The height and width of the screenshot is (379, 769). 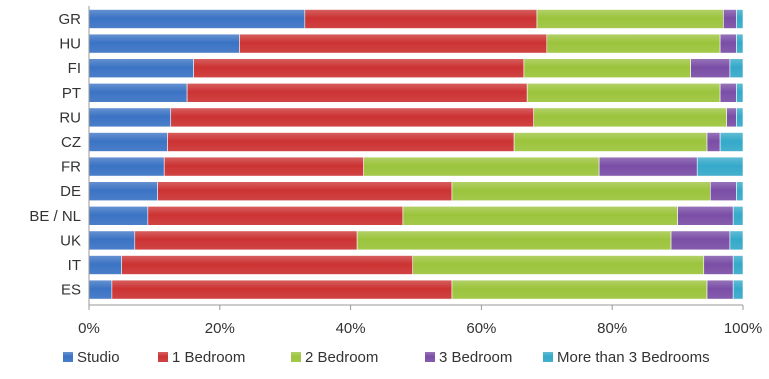 I want to click on bar-it-more-than-3-bedrooms, so click(x=738, y=265).